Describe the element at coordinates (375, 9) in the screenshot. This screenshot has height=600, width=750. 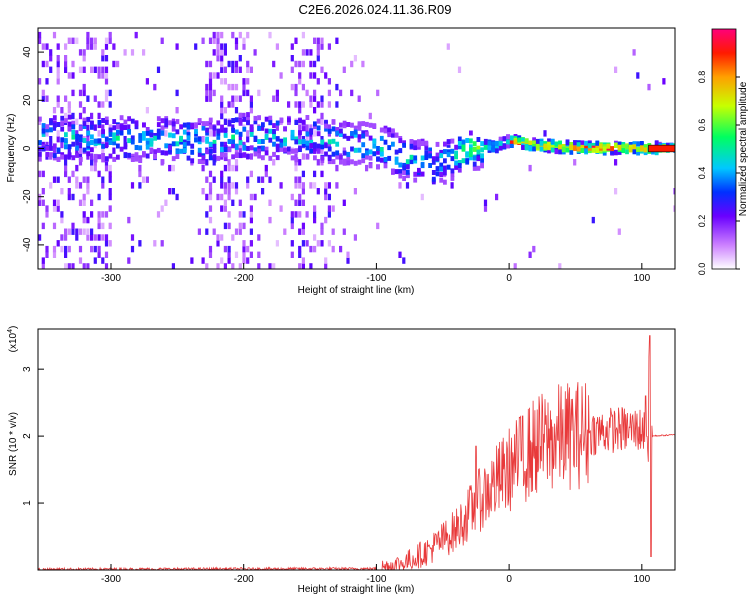
I see `figure-title: C2E6.2026.024.11.36.R09` at that location.